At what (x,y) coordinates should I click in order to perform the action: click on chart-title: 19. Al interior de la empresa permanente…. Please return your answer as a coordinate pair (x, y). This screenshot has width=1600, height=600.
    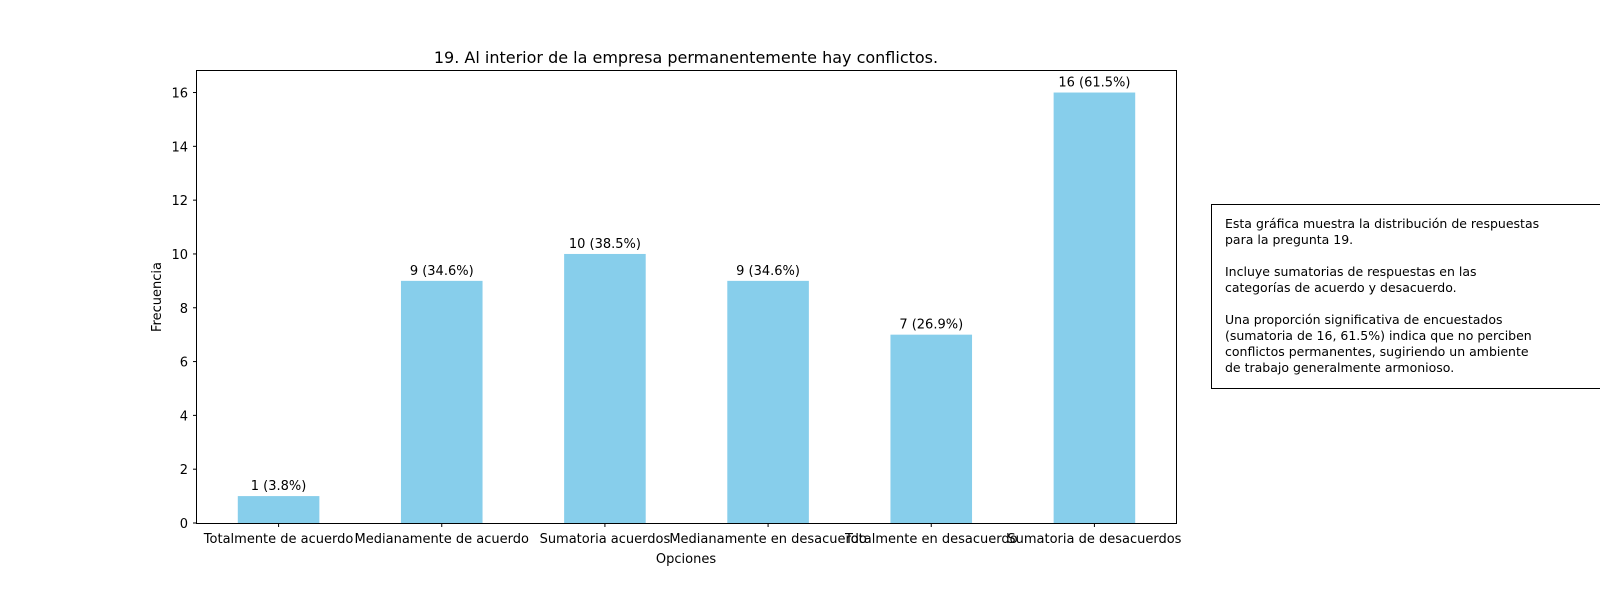
    Looking at the image, I should click on (686, 57).